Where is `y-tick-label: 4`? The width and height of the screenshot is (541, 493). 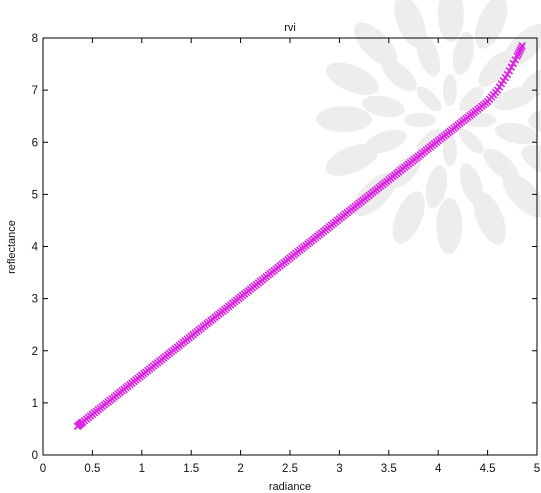
y-tick-label: 4 is located at coordinates (35, 248).